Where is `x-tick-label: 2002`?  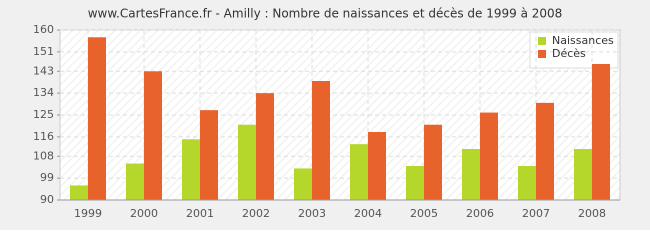 x-tick-label: 2002 is located at coordinates (256, 213).